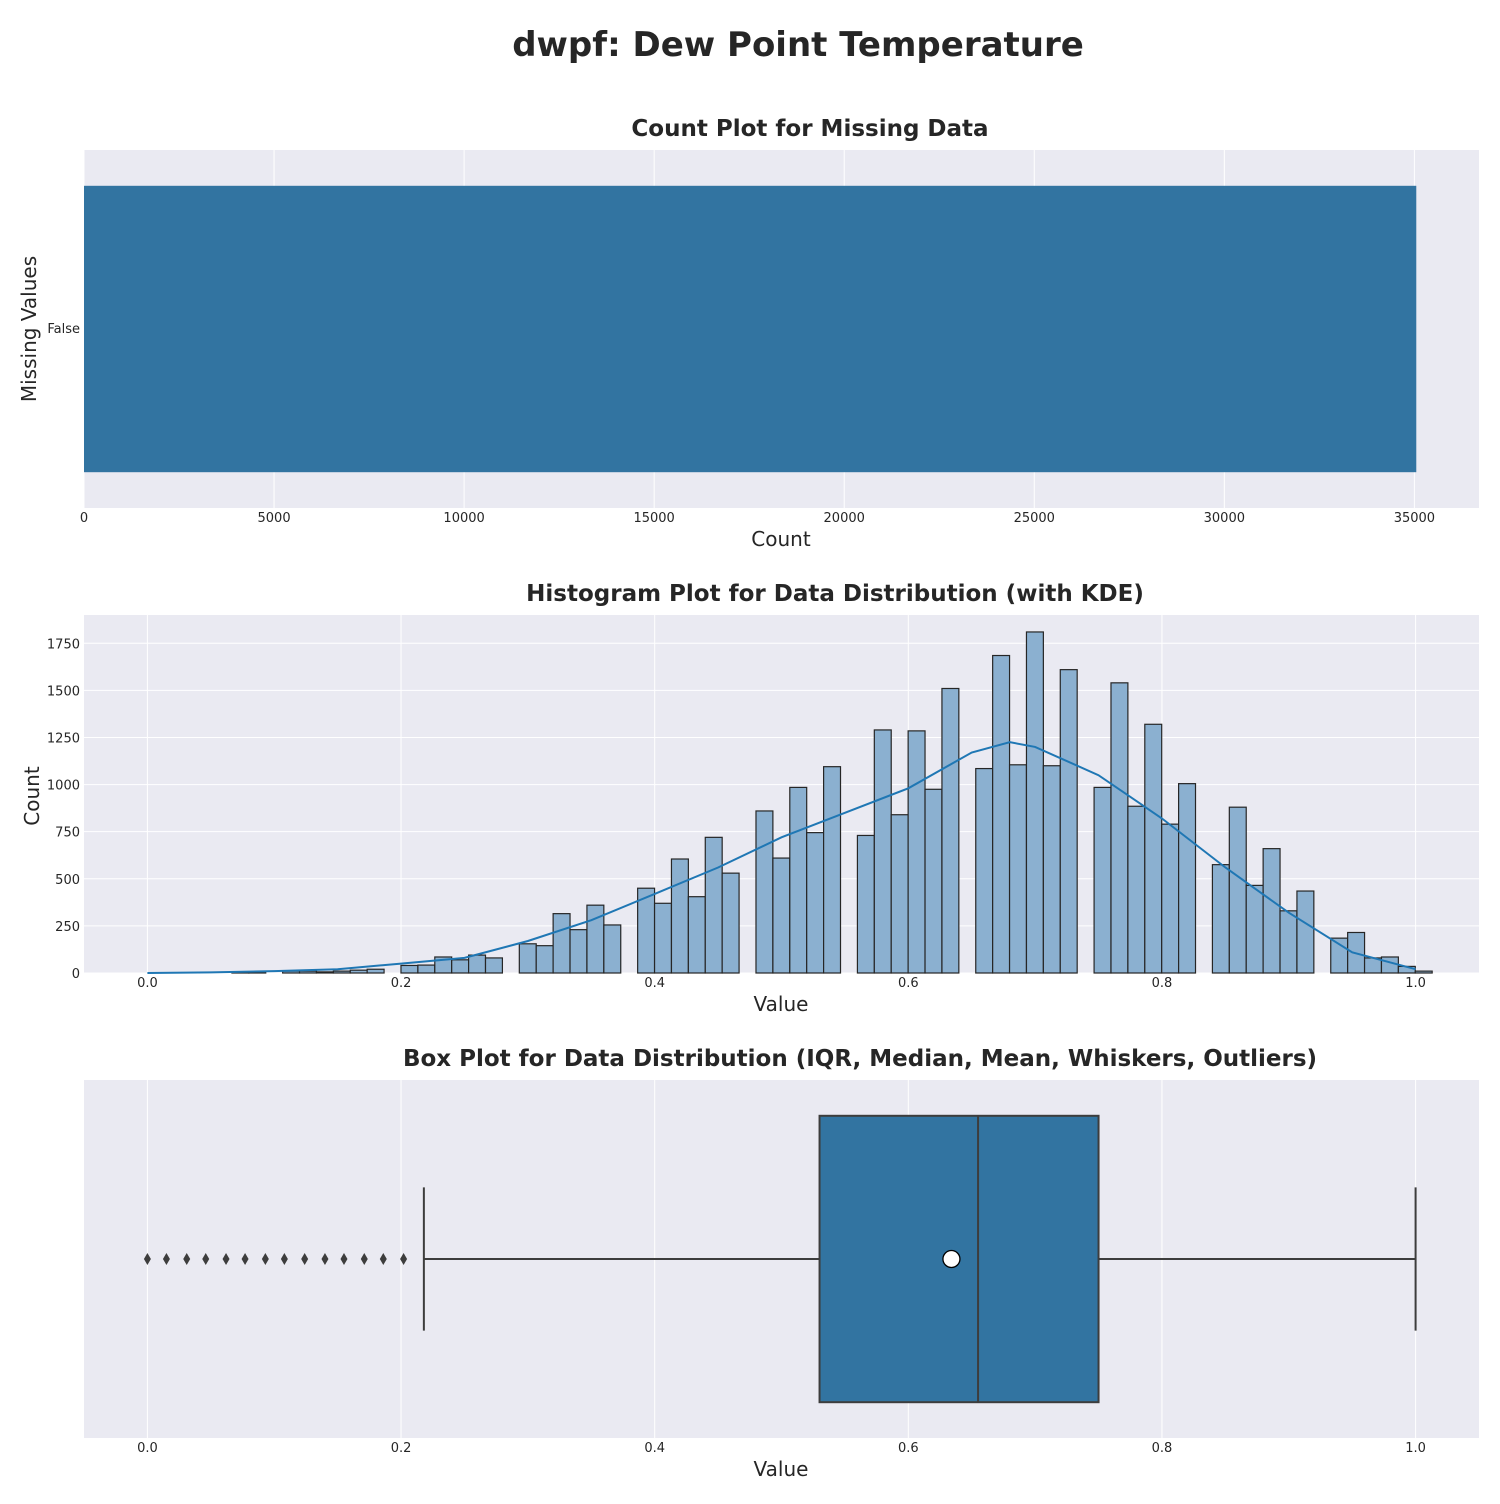  What do you see at coordinates (401, 983) in the screenshot?
I see `histogram-x-tick-label: 0.2` at bounding box center [401, 983].